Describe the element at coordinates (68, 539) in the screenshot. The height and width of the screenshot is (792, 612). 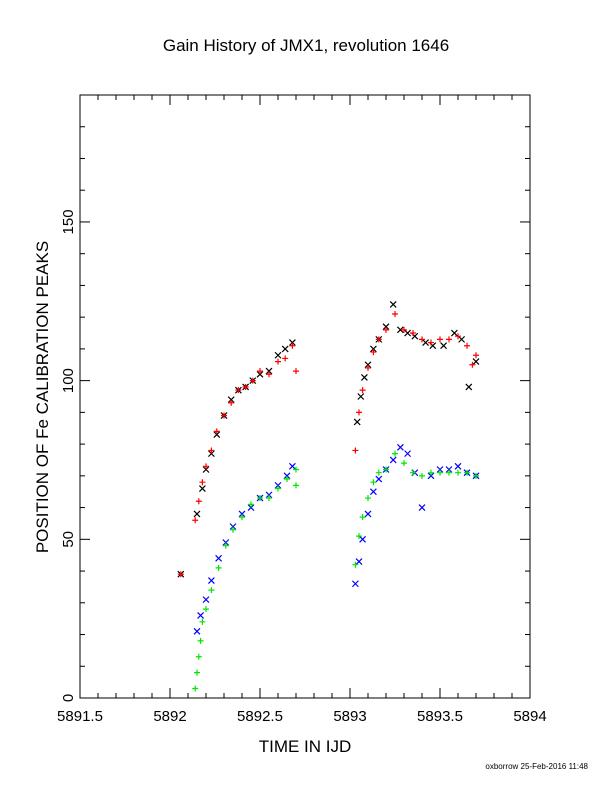
I see `y-tick-label: 50` at that location.